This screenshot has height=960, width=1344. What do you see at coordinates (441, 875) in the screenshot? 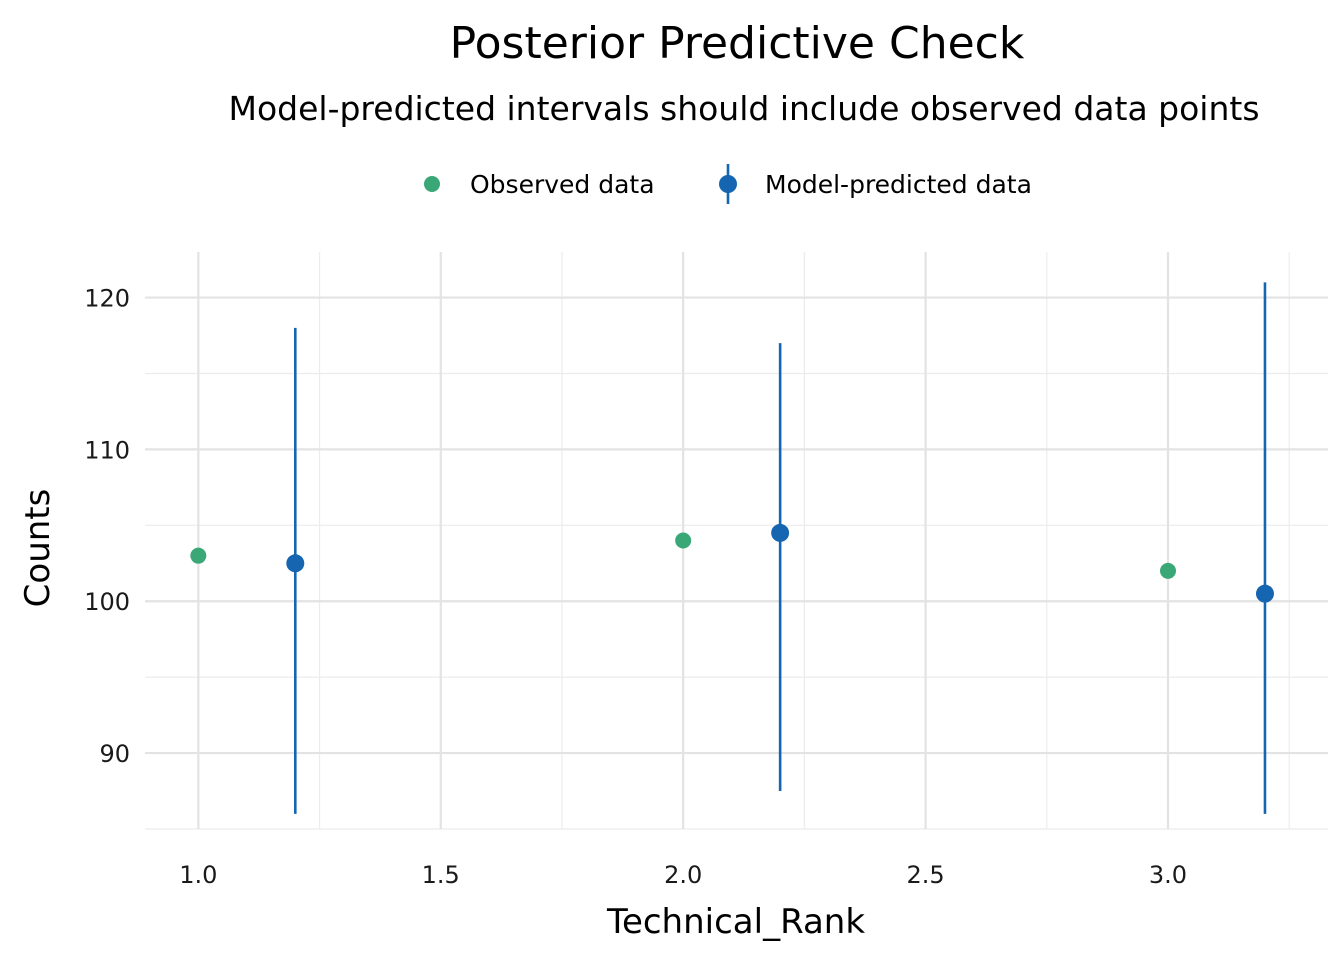
I see `x-tick-label: 1.5` at bounding box center [441, 875].